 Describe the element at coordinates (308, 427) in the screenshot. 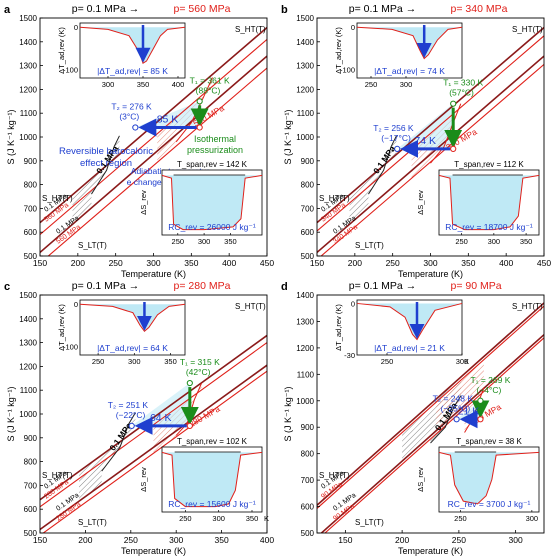

I see `y-tick-label: 900` at that location.